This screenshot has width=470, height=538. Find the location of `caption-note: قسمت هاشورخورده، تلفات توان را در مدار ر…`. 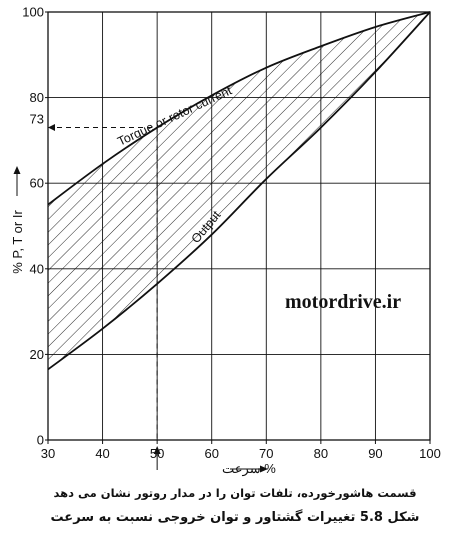

caption-note: قسمت هاشورخورده، تلفات توان را در مدار ر… is located at coordinates (235, 493).